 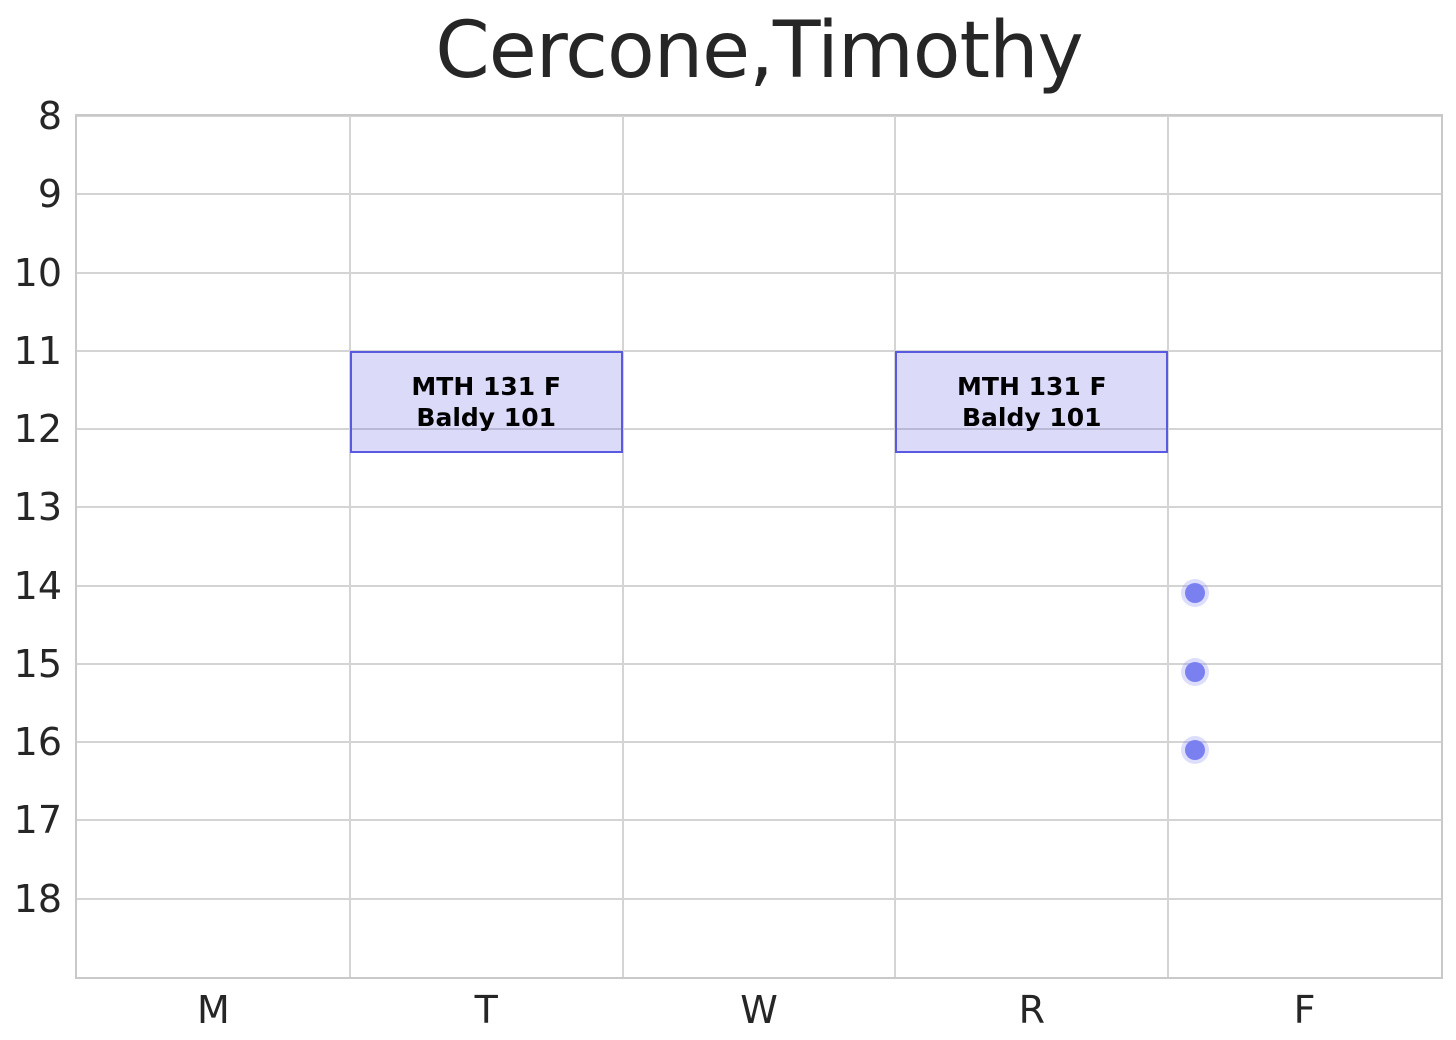 What do you see at coordinates (37, 585) in the screenshot?
I see `y-tick-label: 14` at bounding box center [37, 585].